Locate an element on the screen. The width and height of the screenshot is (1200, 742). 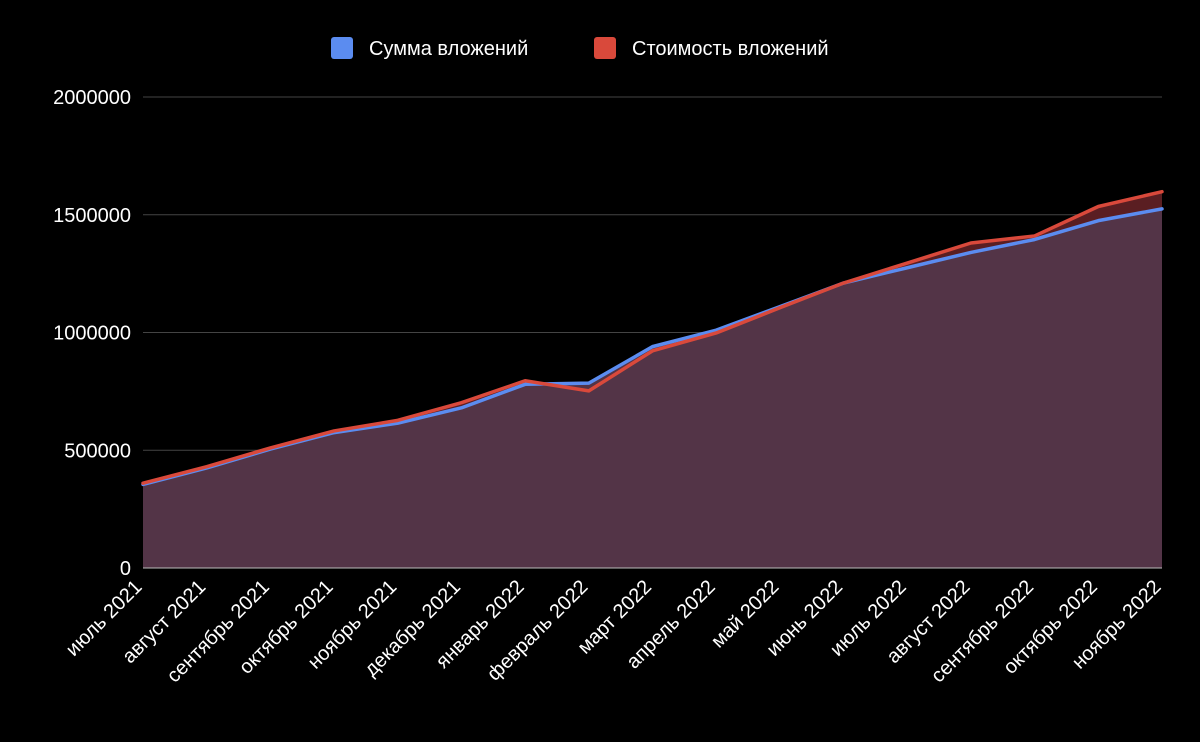
legend-label-series-1: Сумма вложений is located at coordinates (448, 49).